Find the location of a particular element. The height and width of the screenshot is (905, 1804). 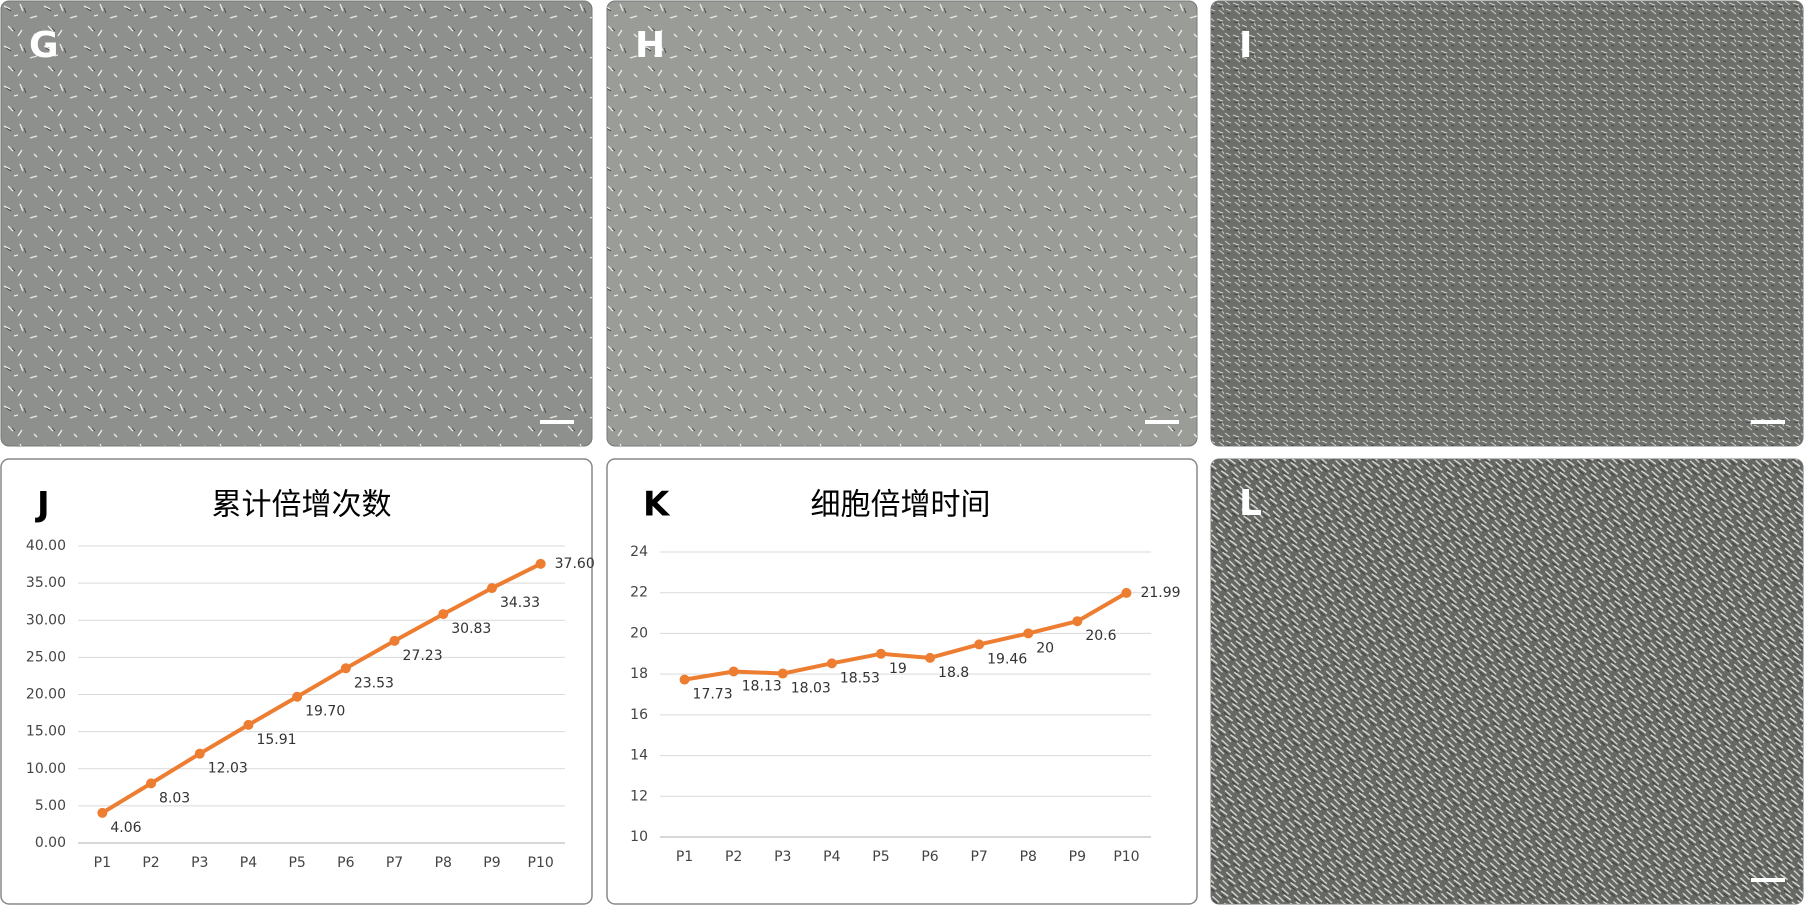

data-label: 23.53 is located at coordinates (374, 683).